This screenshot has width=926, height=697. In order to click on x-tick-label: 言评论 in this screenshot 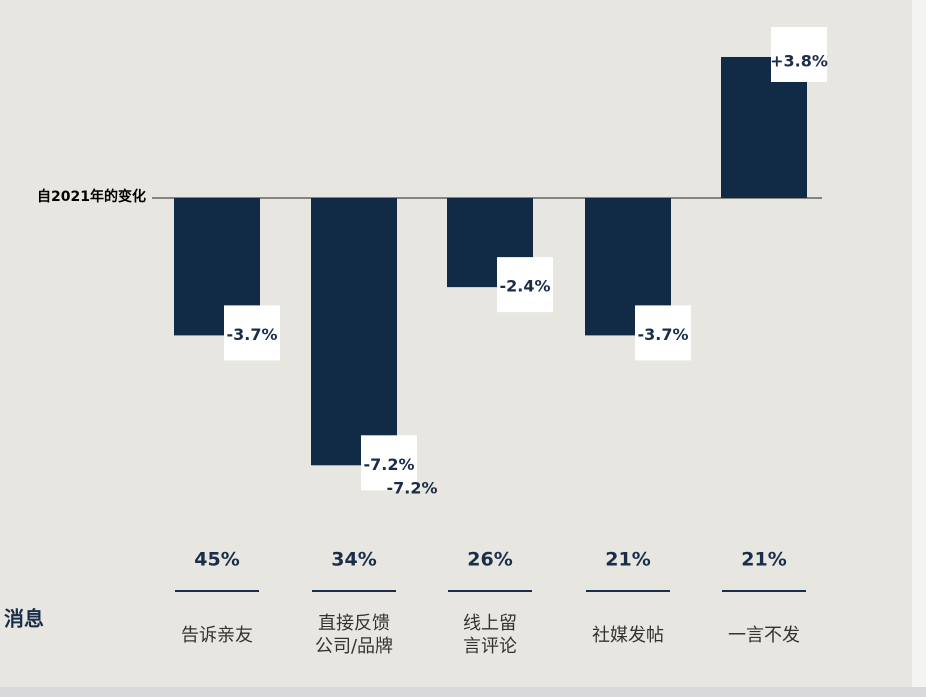, I will do `click(490, 646)`.